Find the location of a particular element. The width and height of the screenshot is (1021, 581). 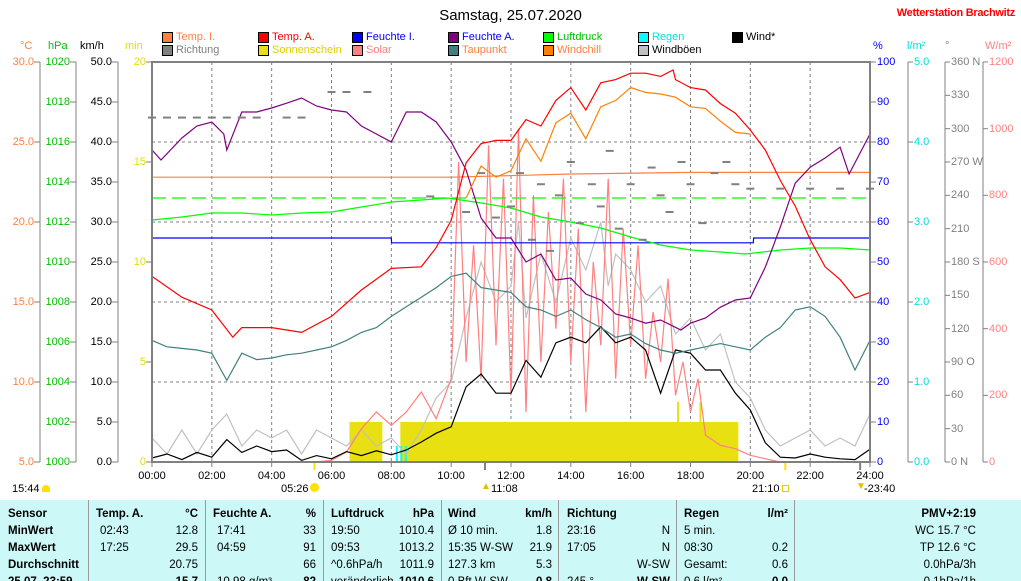

table-cell-temp: 20.75 is located at coordinates (183, 565).